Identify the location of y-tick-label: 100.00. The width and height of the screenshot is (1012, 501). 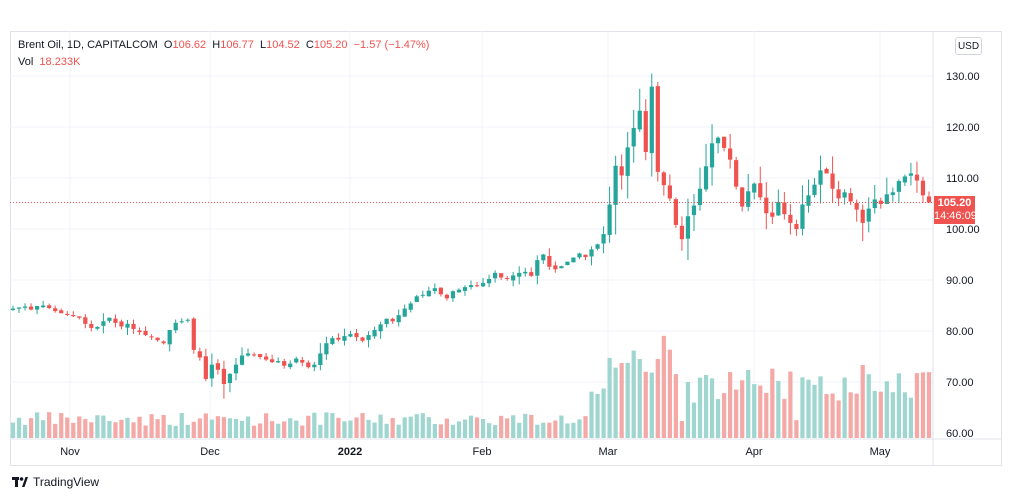
(963, 230).